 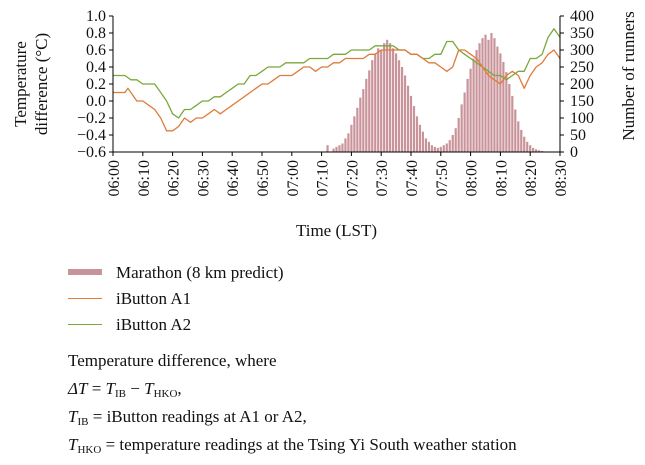 What do you see at coordinates (96, 84) in the screenshot?
I see `y-left-tick-label: 0.2` at bounding box center [96, 84].